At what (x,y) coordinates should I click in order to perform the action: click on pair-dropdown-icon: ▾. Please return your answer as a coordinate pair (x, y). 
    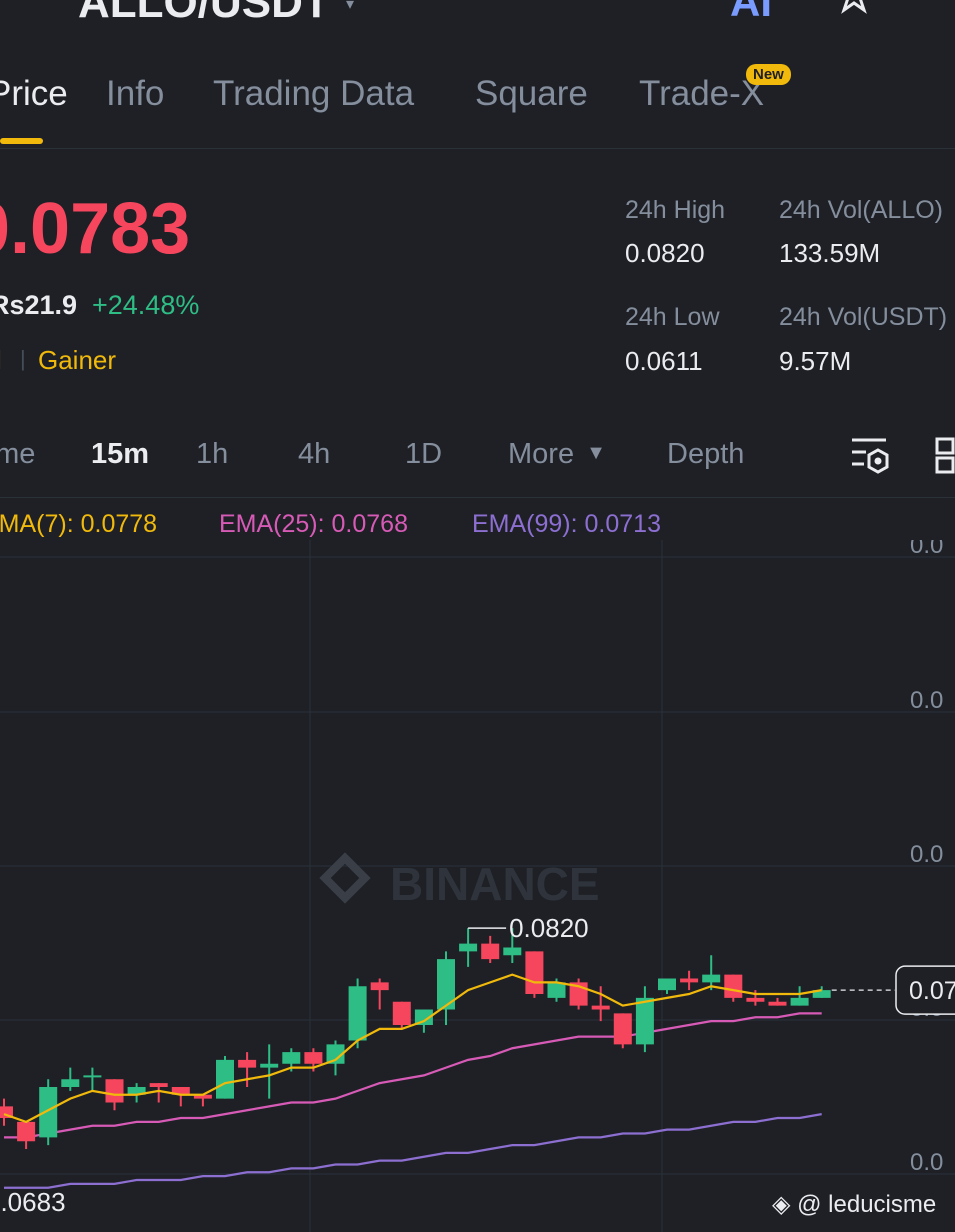
    Looking at the image, I should click on (350, 6).